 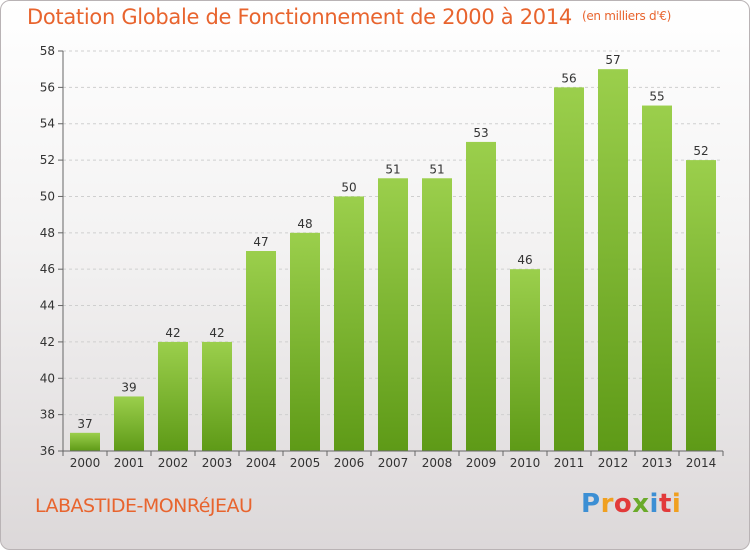 What do you see at coordinates (481, 463) in the screenshot?
I see `x-tick-label-2009: 2009` at bounding box center [481, 463].